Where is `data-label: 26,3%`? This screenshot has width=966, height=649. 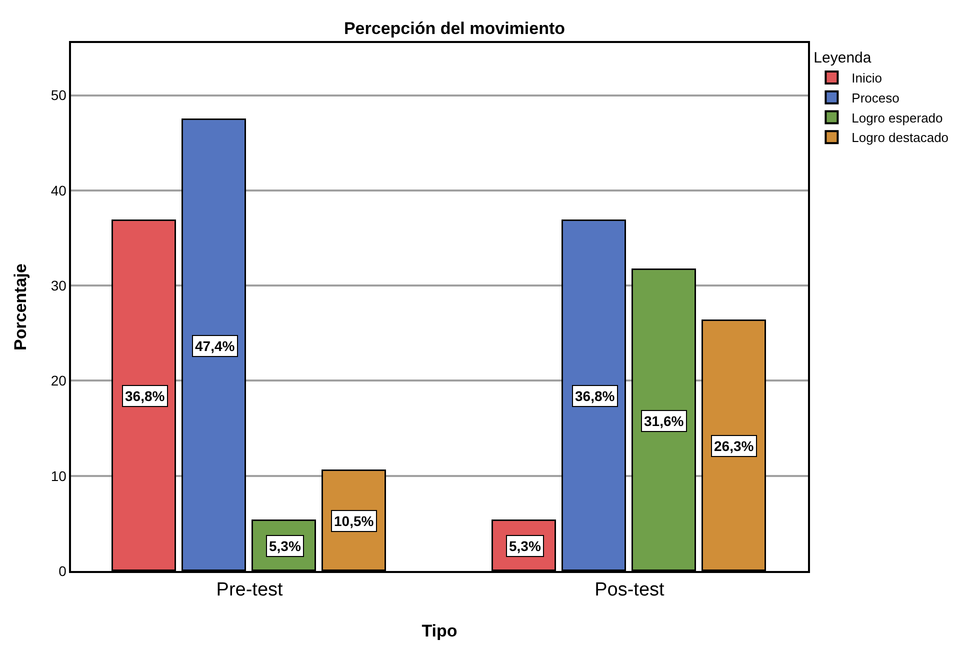 data-label: 26,3% is located at coordinates (734, 446).